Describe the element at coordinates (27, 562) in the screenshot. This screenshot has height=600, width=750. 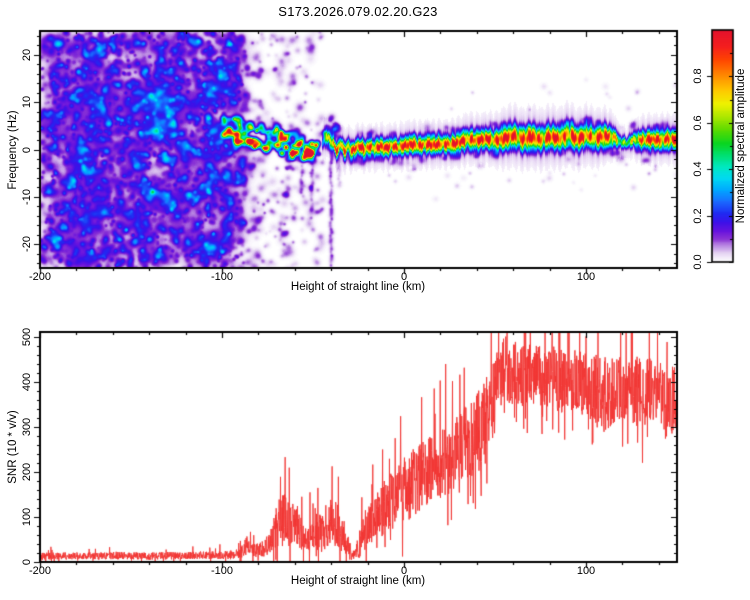
I see `snr-ytick-label: 0` at that location.